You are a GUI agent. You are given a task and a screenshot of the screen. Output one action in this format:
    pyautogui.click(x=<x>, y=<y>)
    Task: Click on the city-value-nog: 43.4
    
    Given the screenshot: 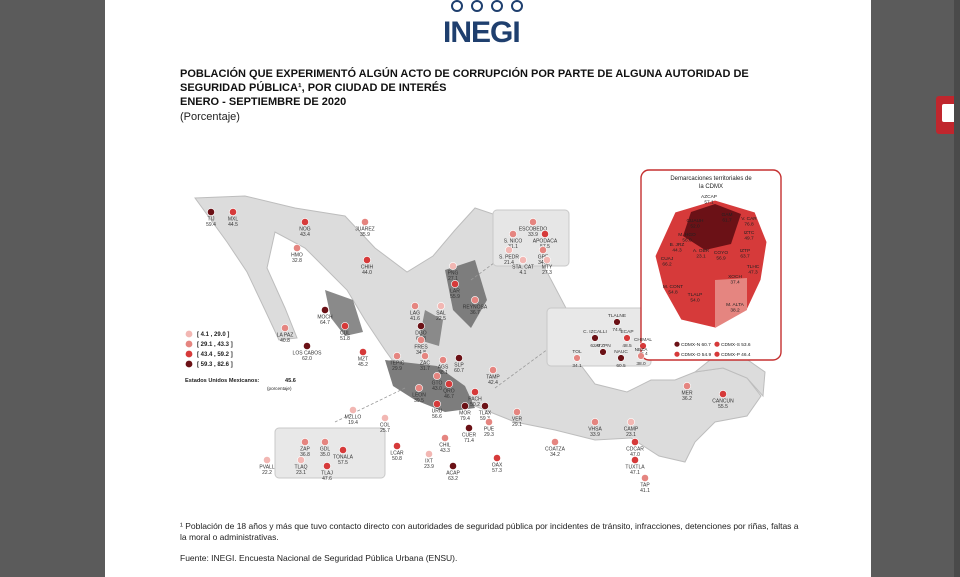 What is the action you would take?
    pyautogui.click(x=305, y=235)
    